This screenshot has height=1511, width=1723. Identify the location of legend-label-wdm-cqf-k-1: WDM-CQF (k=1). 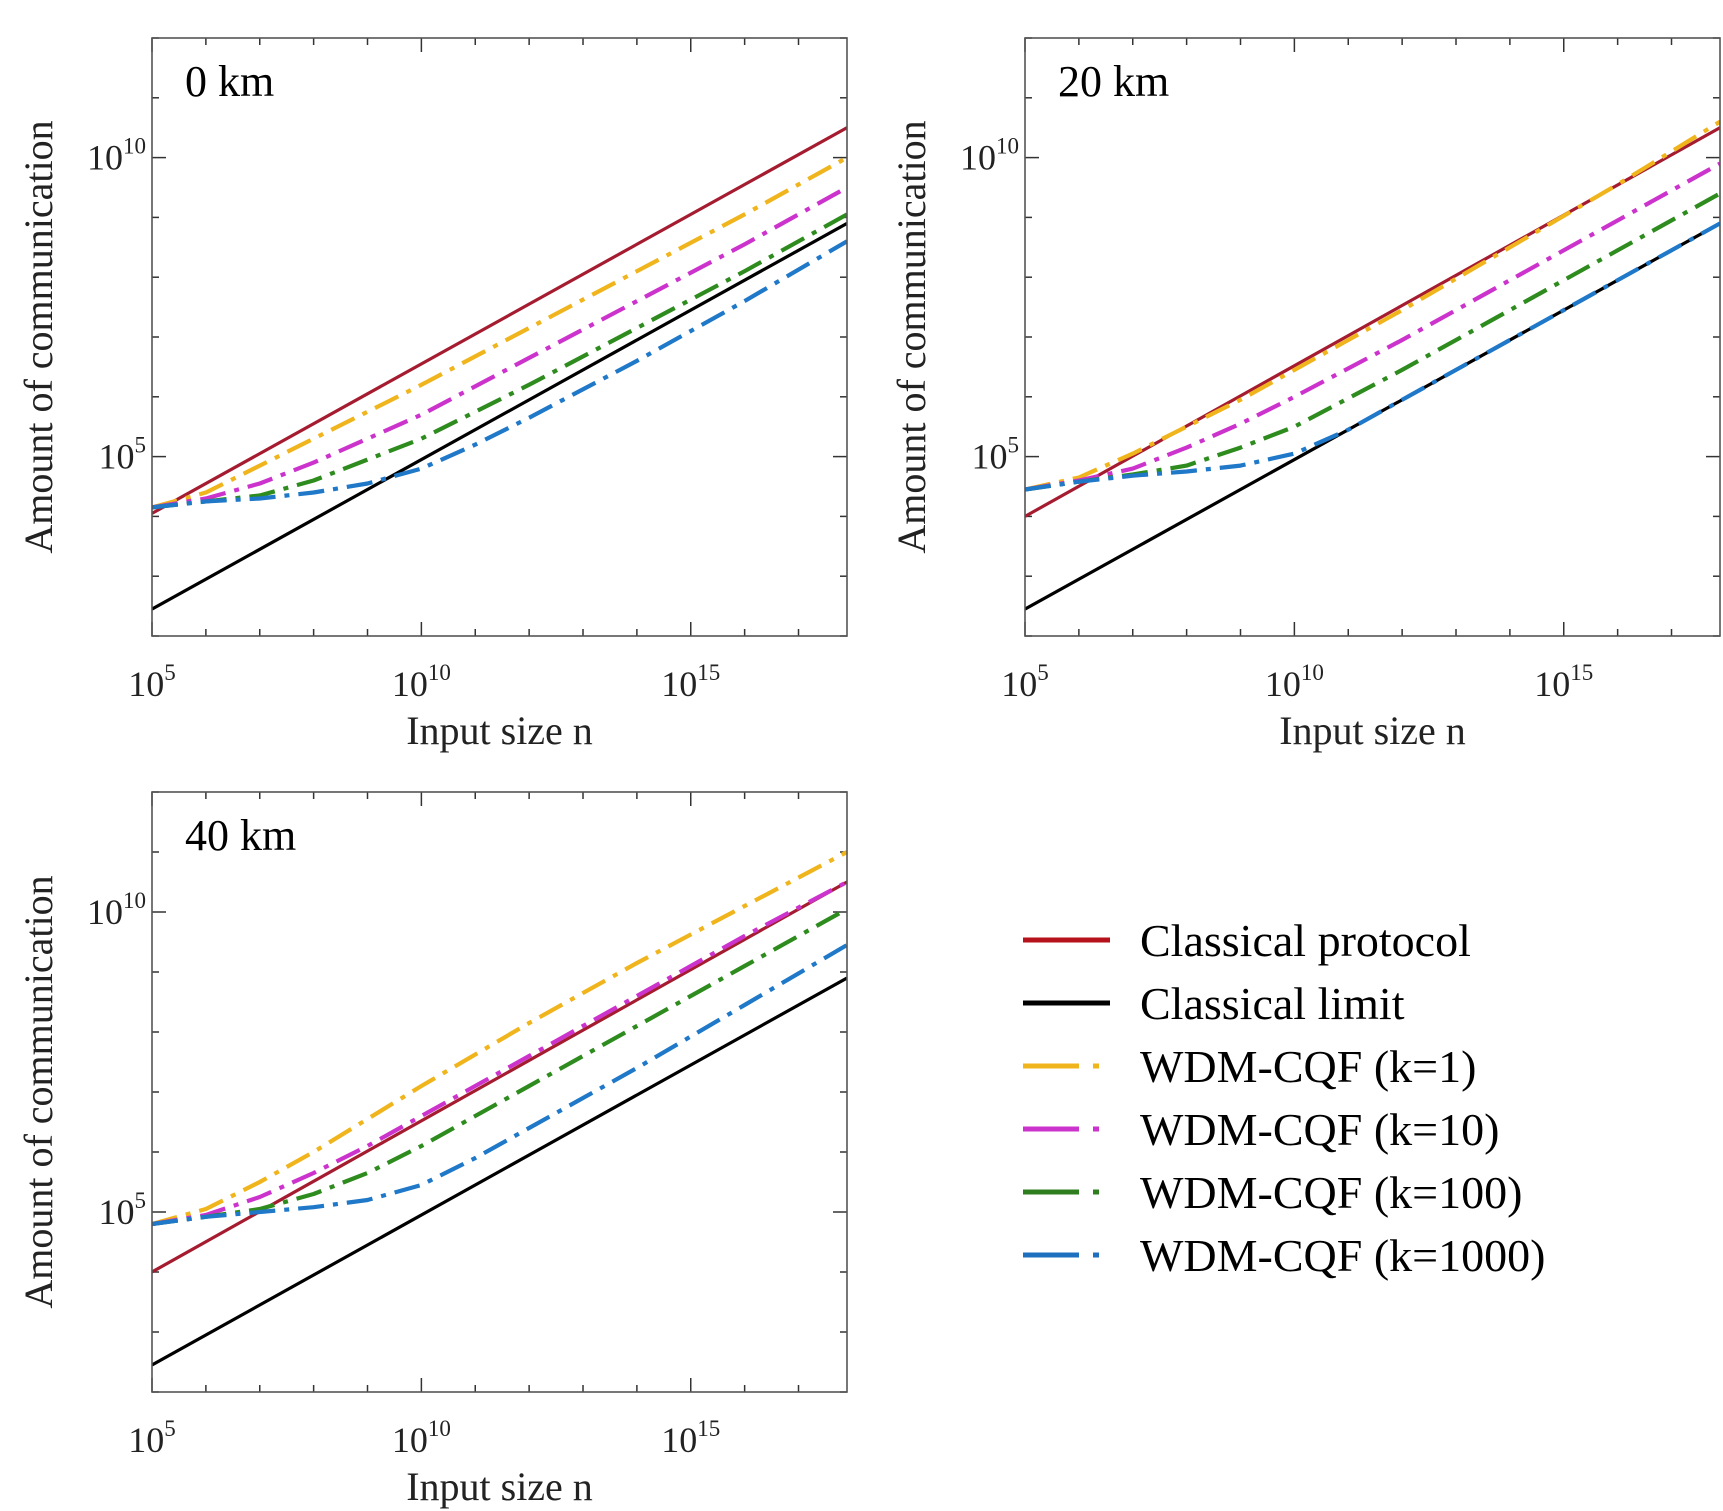
(1308, 1066).